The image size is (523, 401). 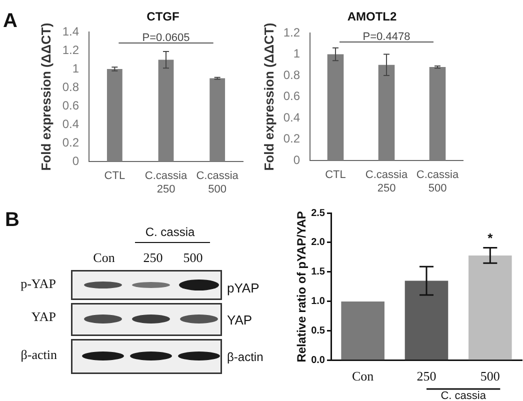 I want to click on y-tick-label: 2.0, so click(x=318, y=242).